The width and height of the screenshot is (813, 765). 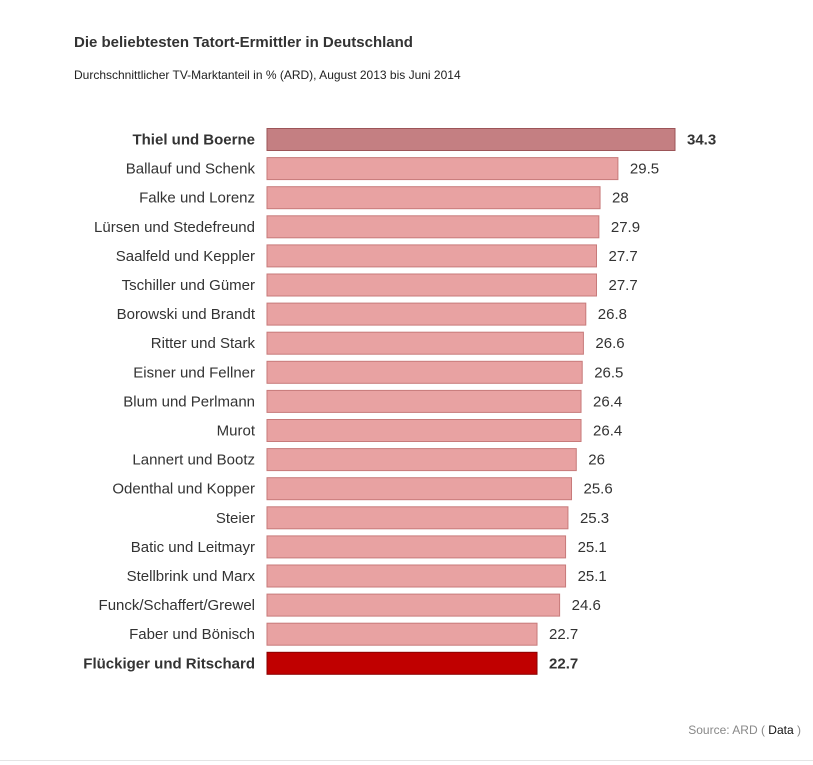 What do you see at coordinates (406, 760) in the screenshot?
I see `bottom-divider` at bounding box center [406, 760].